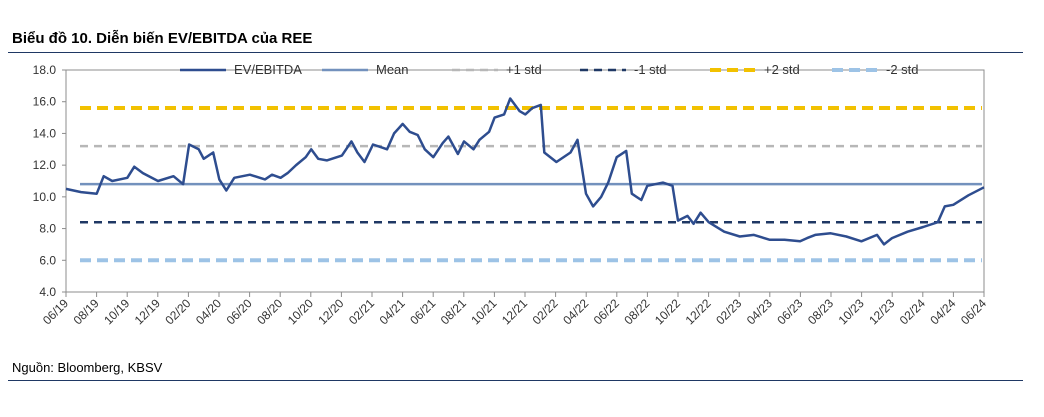 The width and height of the screenshot is (1044, 417). I want to click on bottom-rule, so click(515, 380).